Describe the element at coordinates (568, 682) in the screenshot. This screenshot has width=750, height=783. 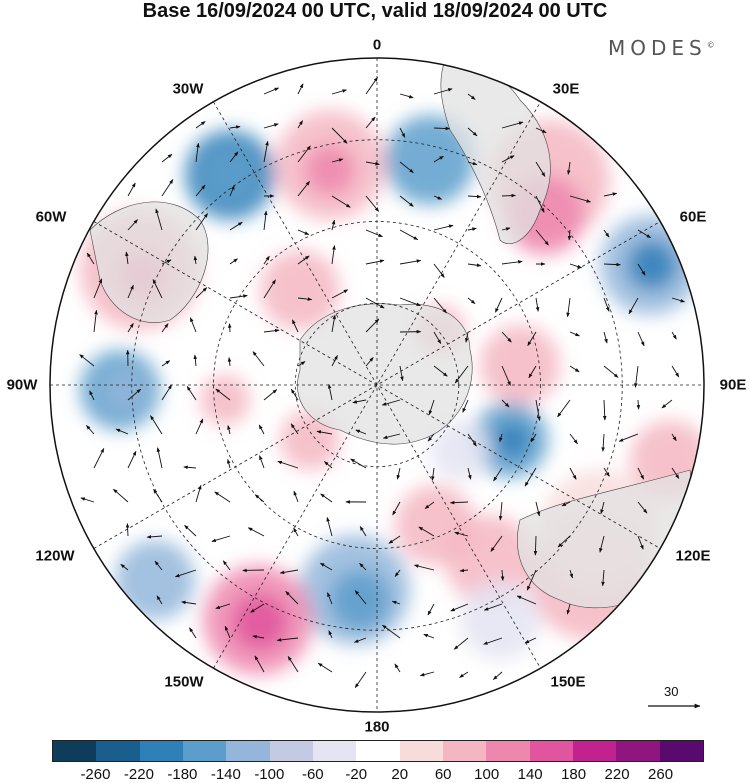
I see `lon-label-150e: 150E` at that location.